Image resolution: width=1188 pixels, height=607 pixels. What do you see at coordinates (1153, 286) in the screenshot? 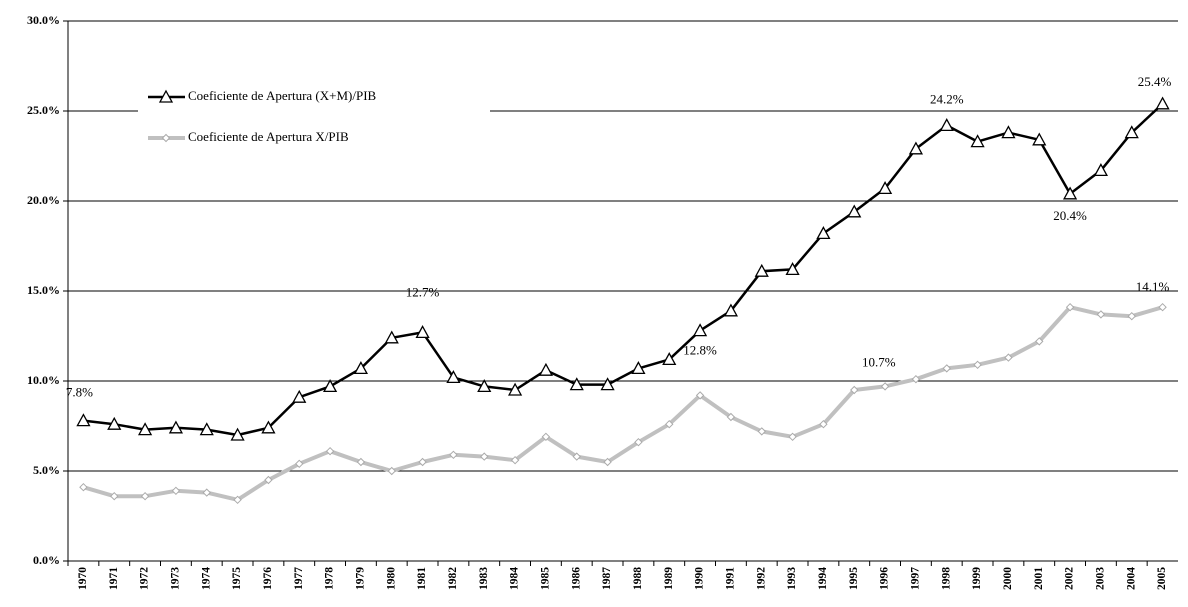
I see `value-label: 14.1%` at bounding box center [1153, 286].